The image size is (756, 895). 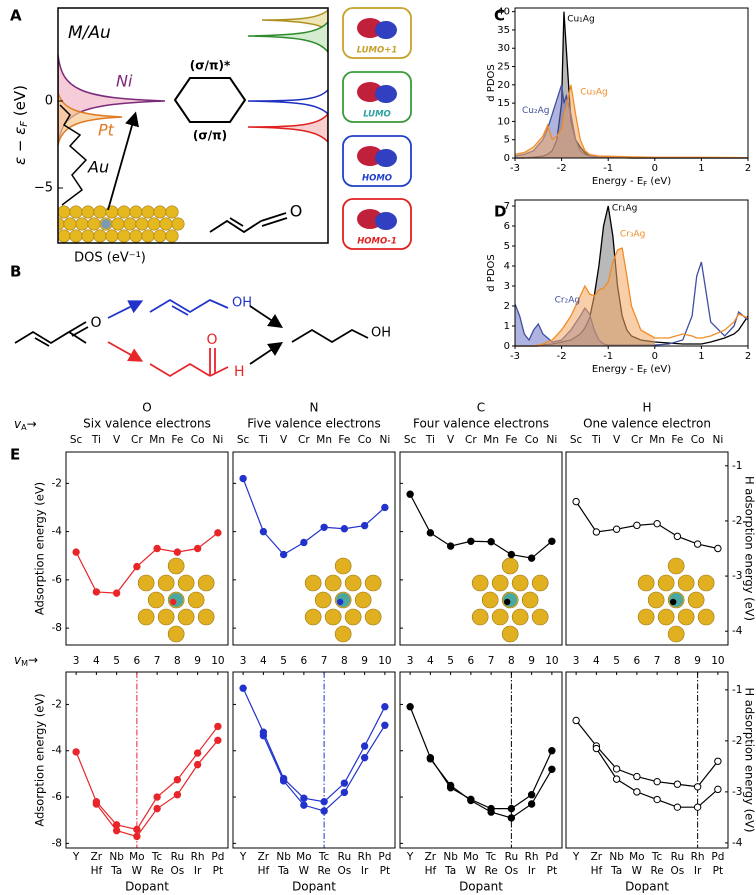 What do you see at coordinates (632, 297) in the screenshot?
I see `pdos-line` at bounding box center [632, 297].